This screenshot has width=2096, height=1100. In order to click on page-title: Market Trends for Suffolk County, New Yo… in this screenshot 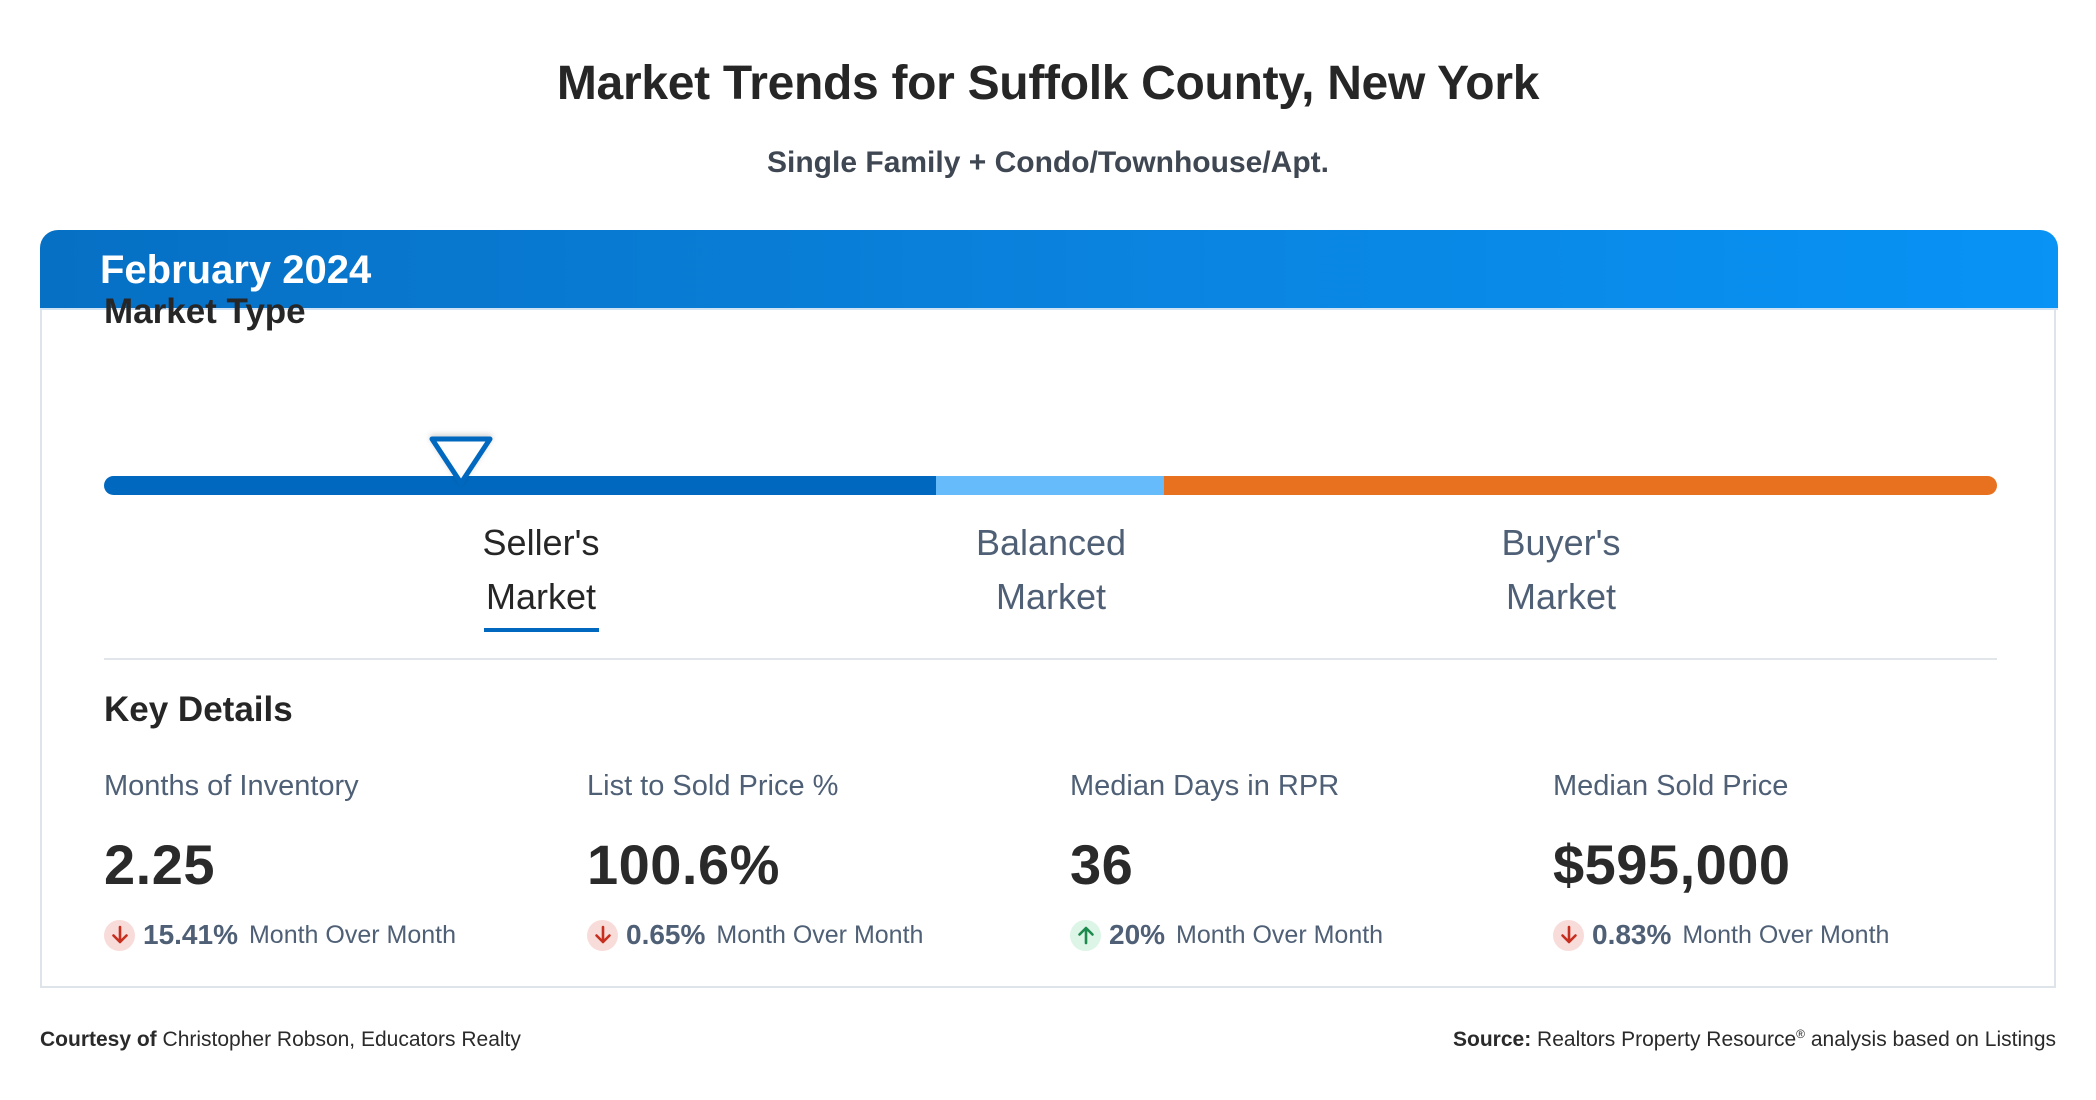, I will do `click(1048, 83)`.